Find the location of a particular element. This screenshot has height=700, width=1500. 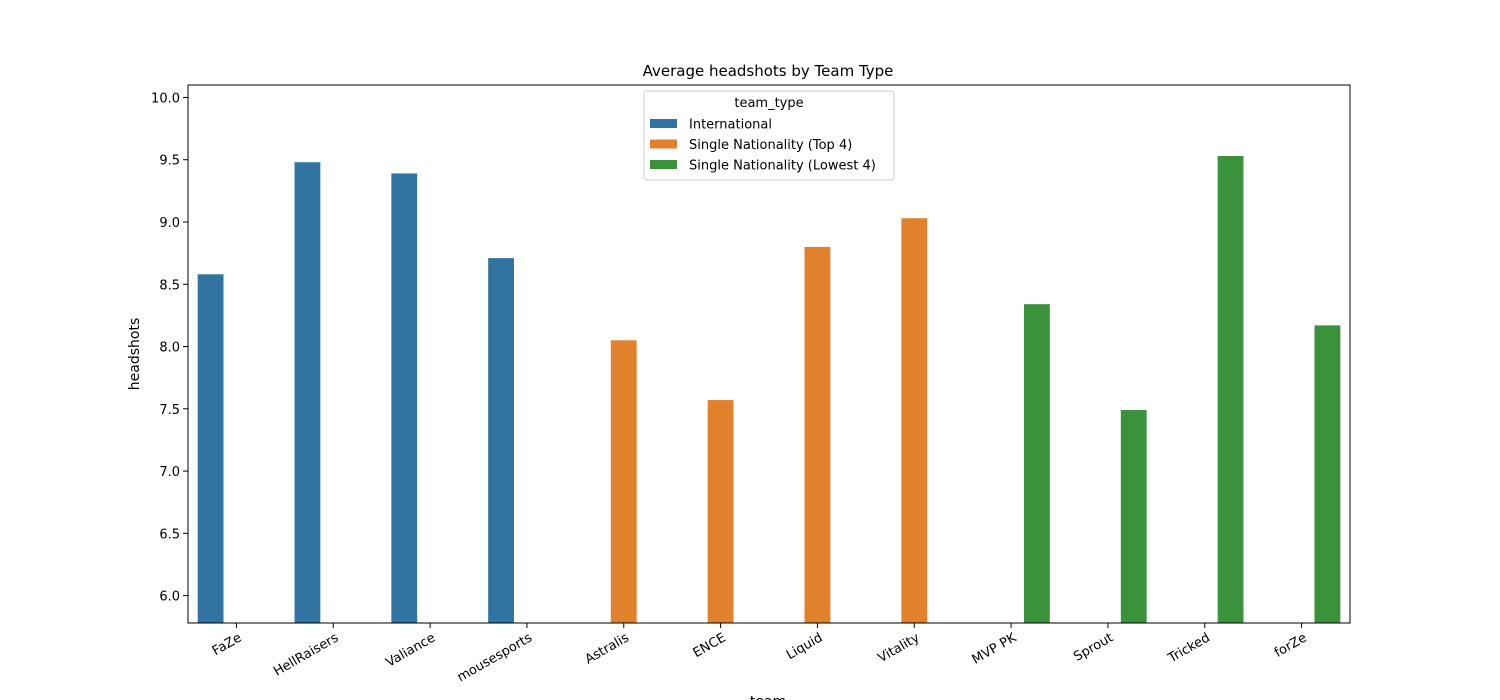

y-tick-label: 9.0 is located at coordinates (169, 223).